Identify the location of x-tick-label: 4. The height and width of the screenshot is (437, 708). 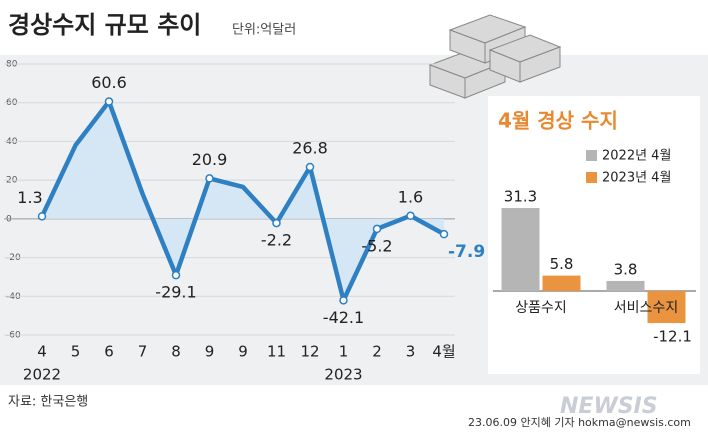
(42, 352).